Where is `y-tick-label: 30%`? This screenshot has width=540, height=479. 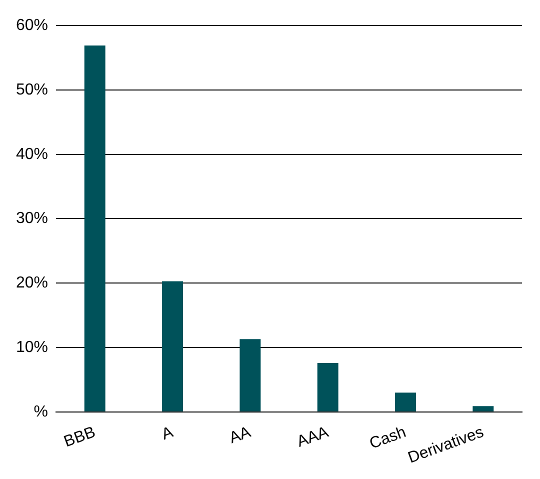 y-tick-label: 30% is located at coordinates (32, 219).